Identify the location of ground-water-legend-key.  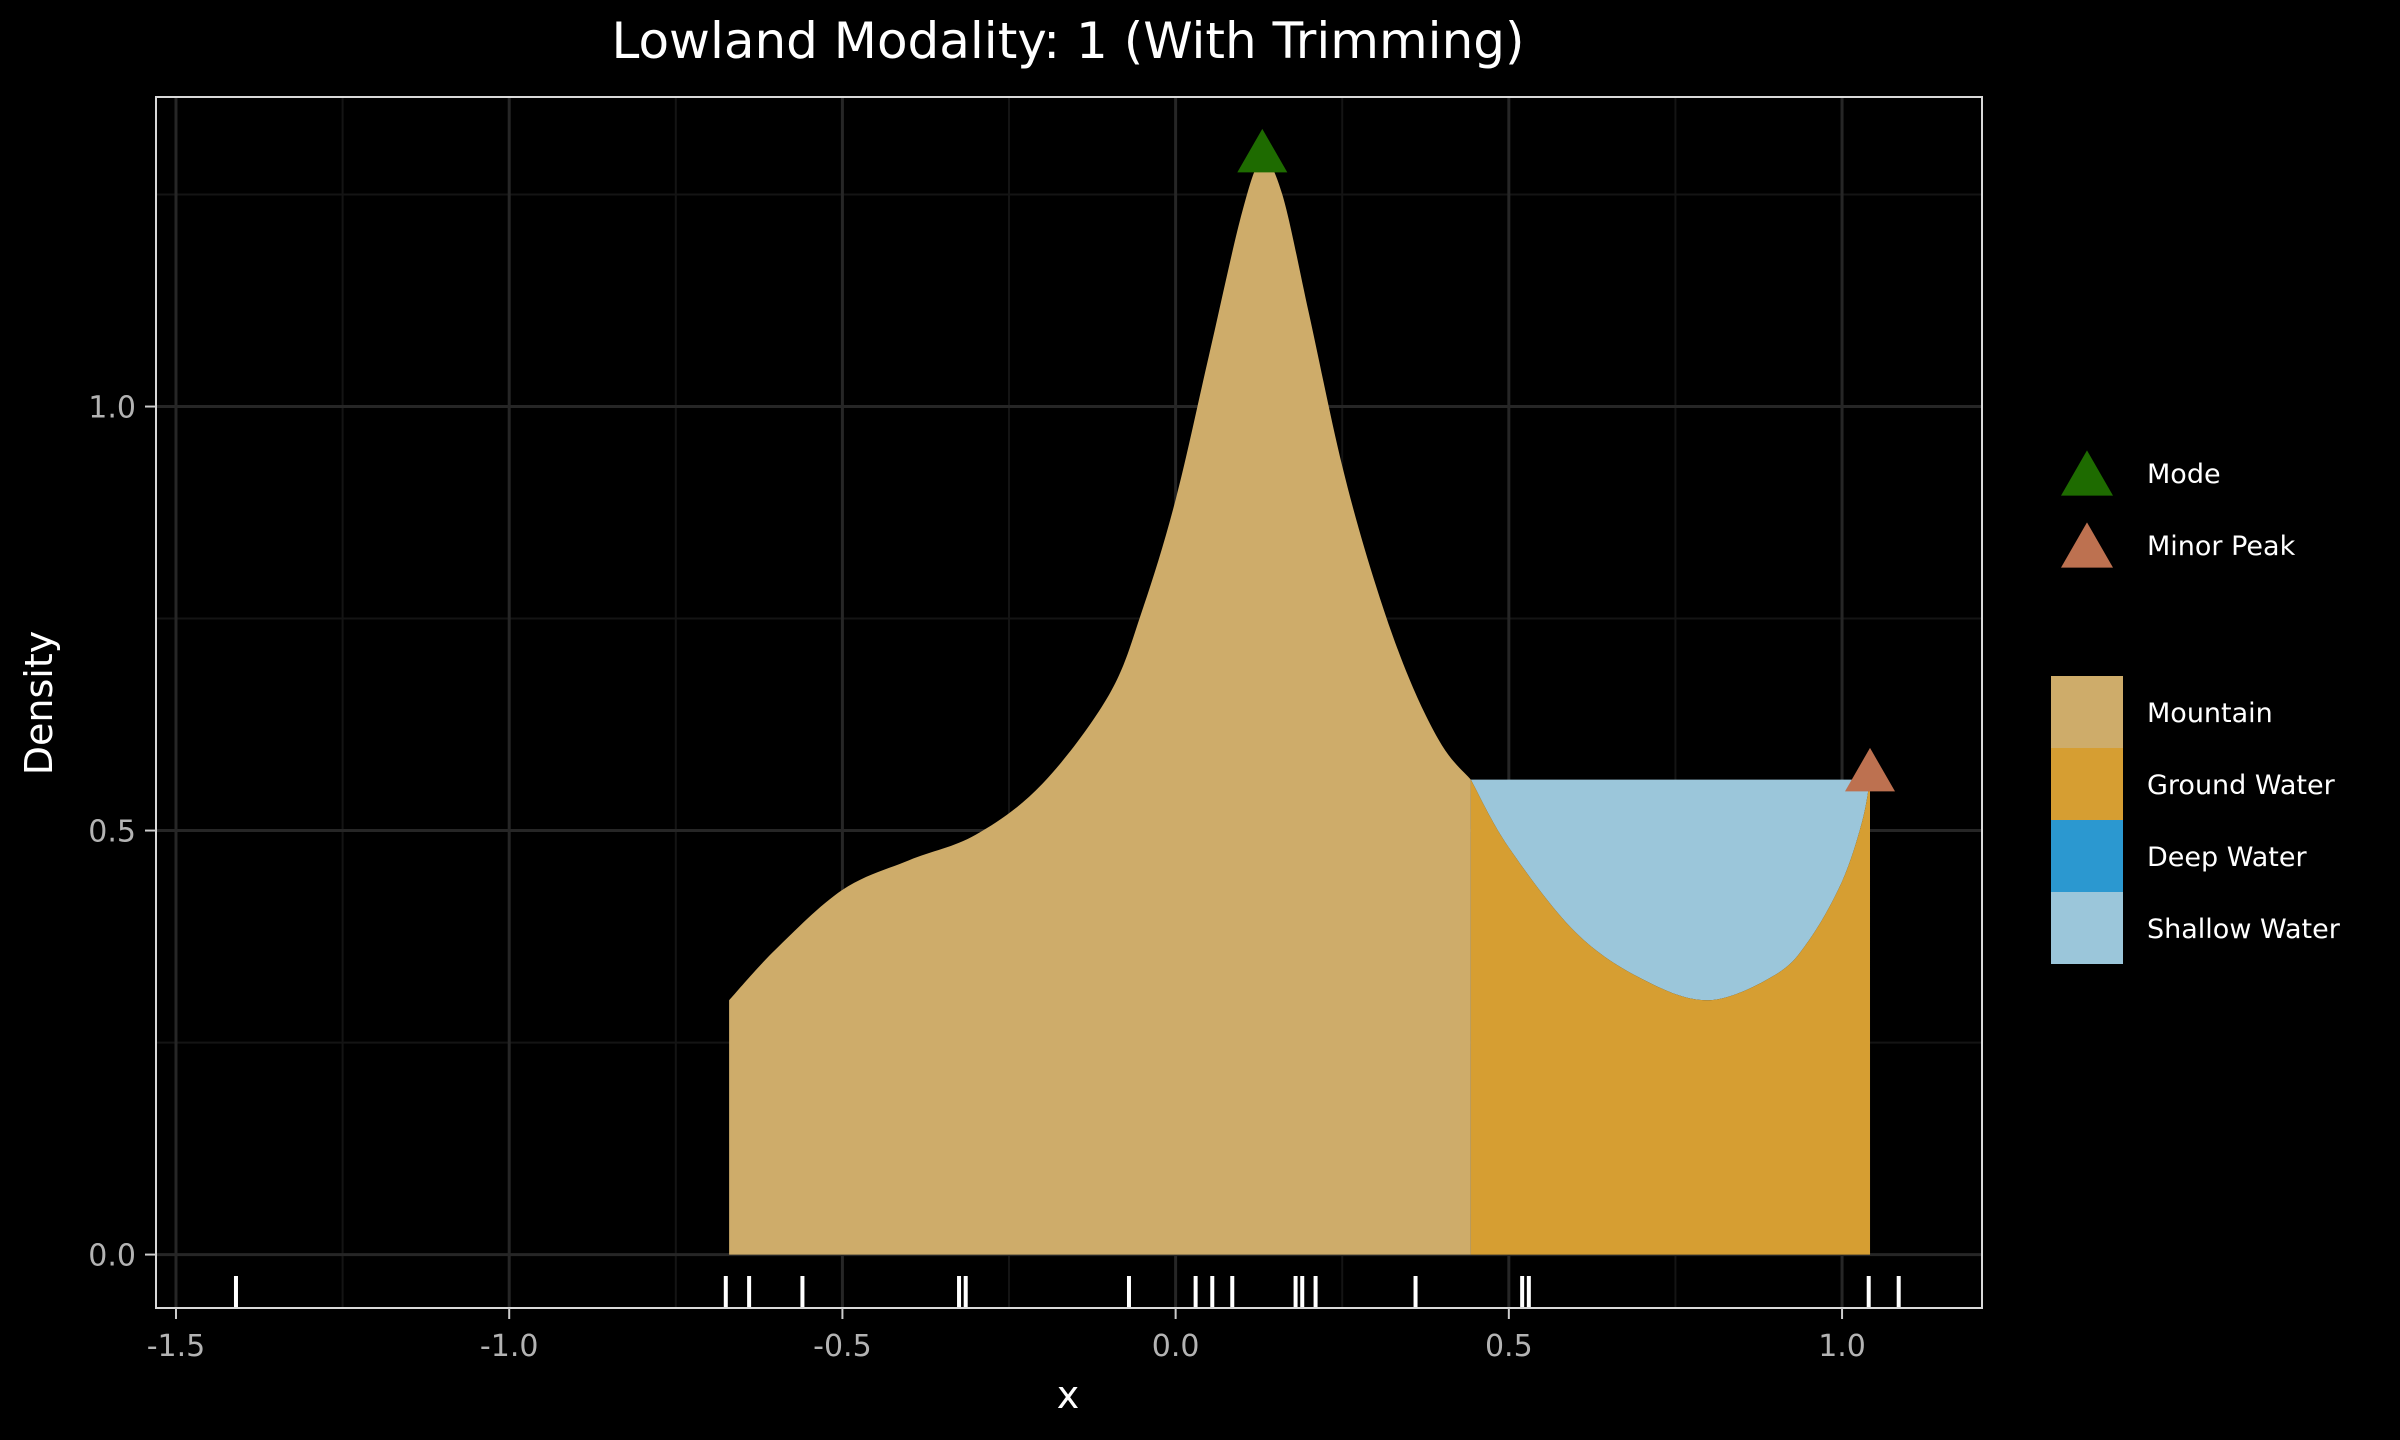
(2087, 784).